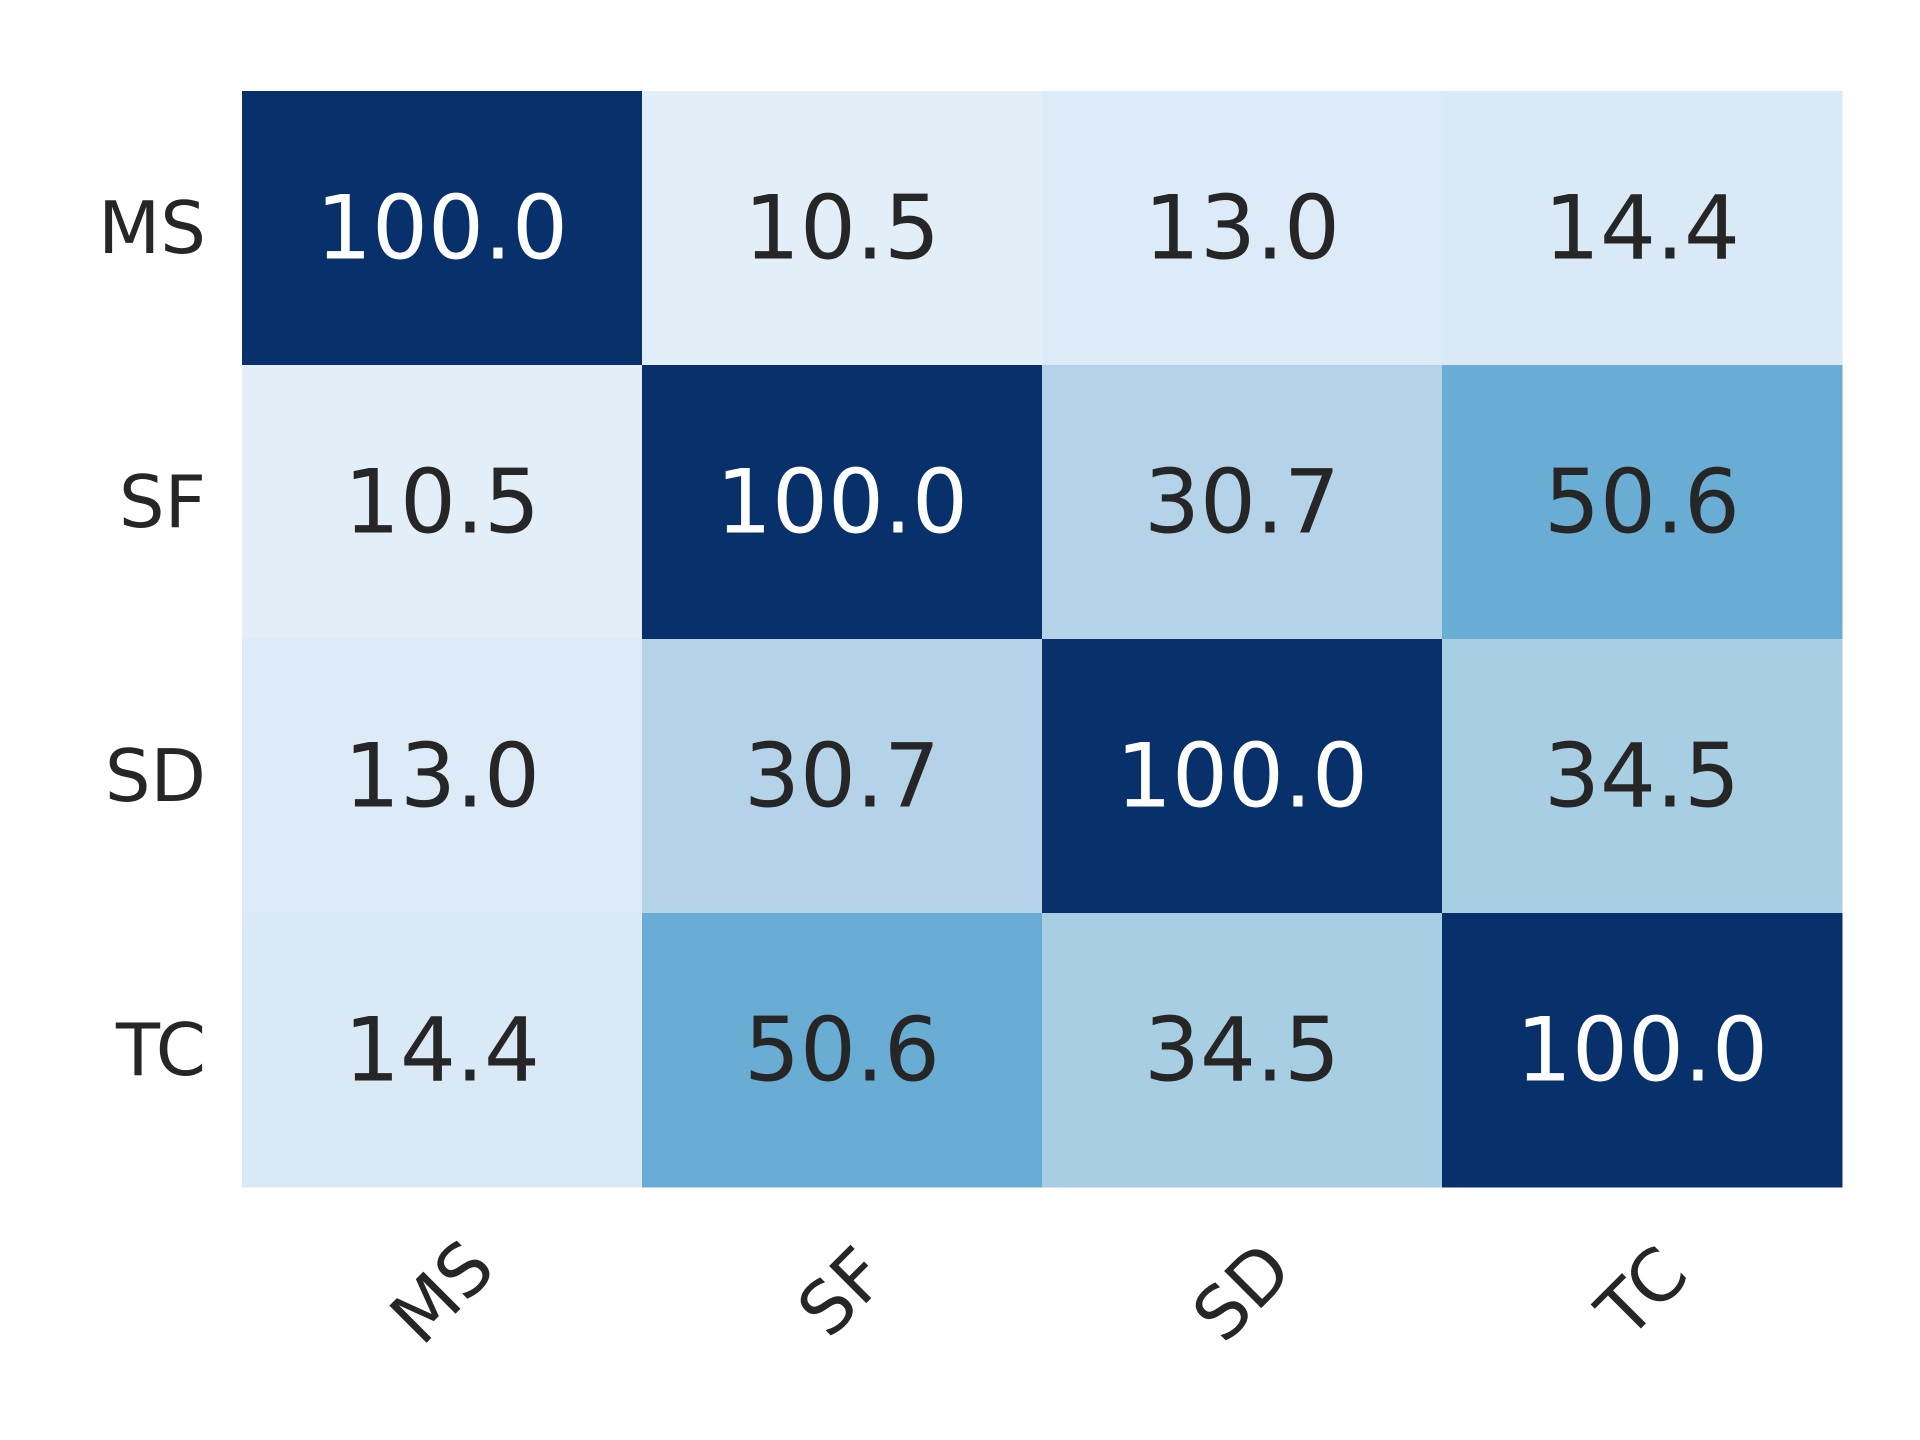 This screenshot has width=1920, height=1440. Describe the element at coordinates (1242, 1292) in the screenshot. I see `x-tick-label: SD` at that location.